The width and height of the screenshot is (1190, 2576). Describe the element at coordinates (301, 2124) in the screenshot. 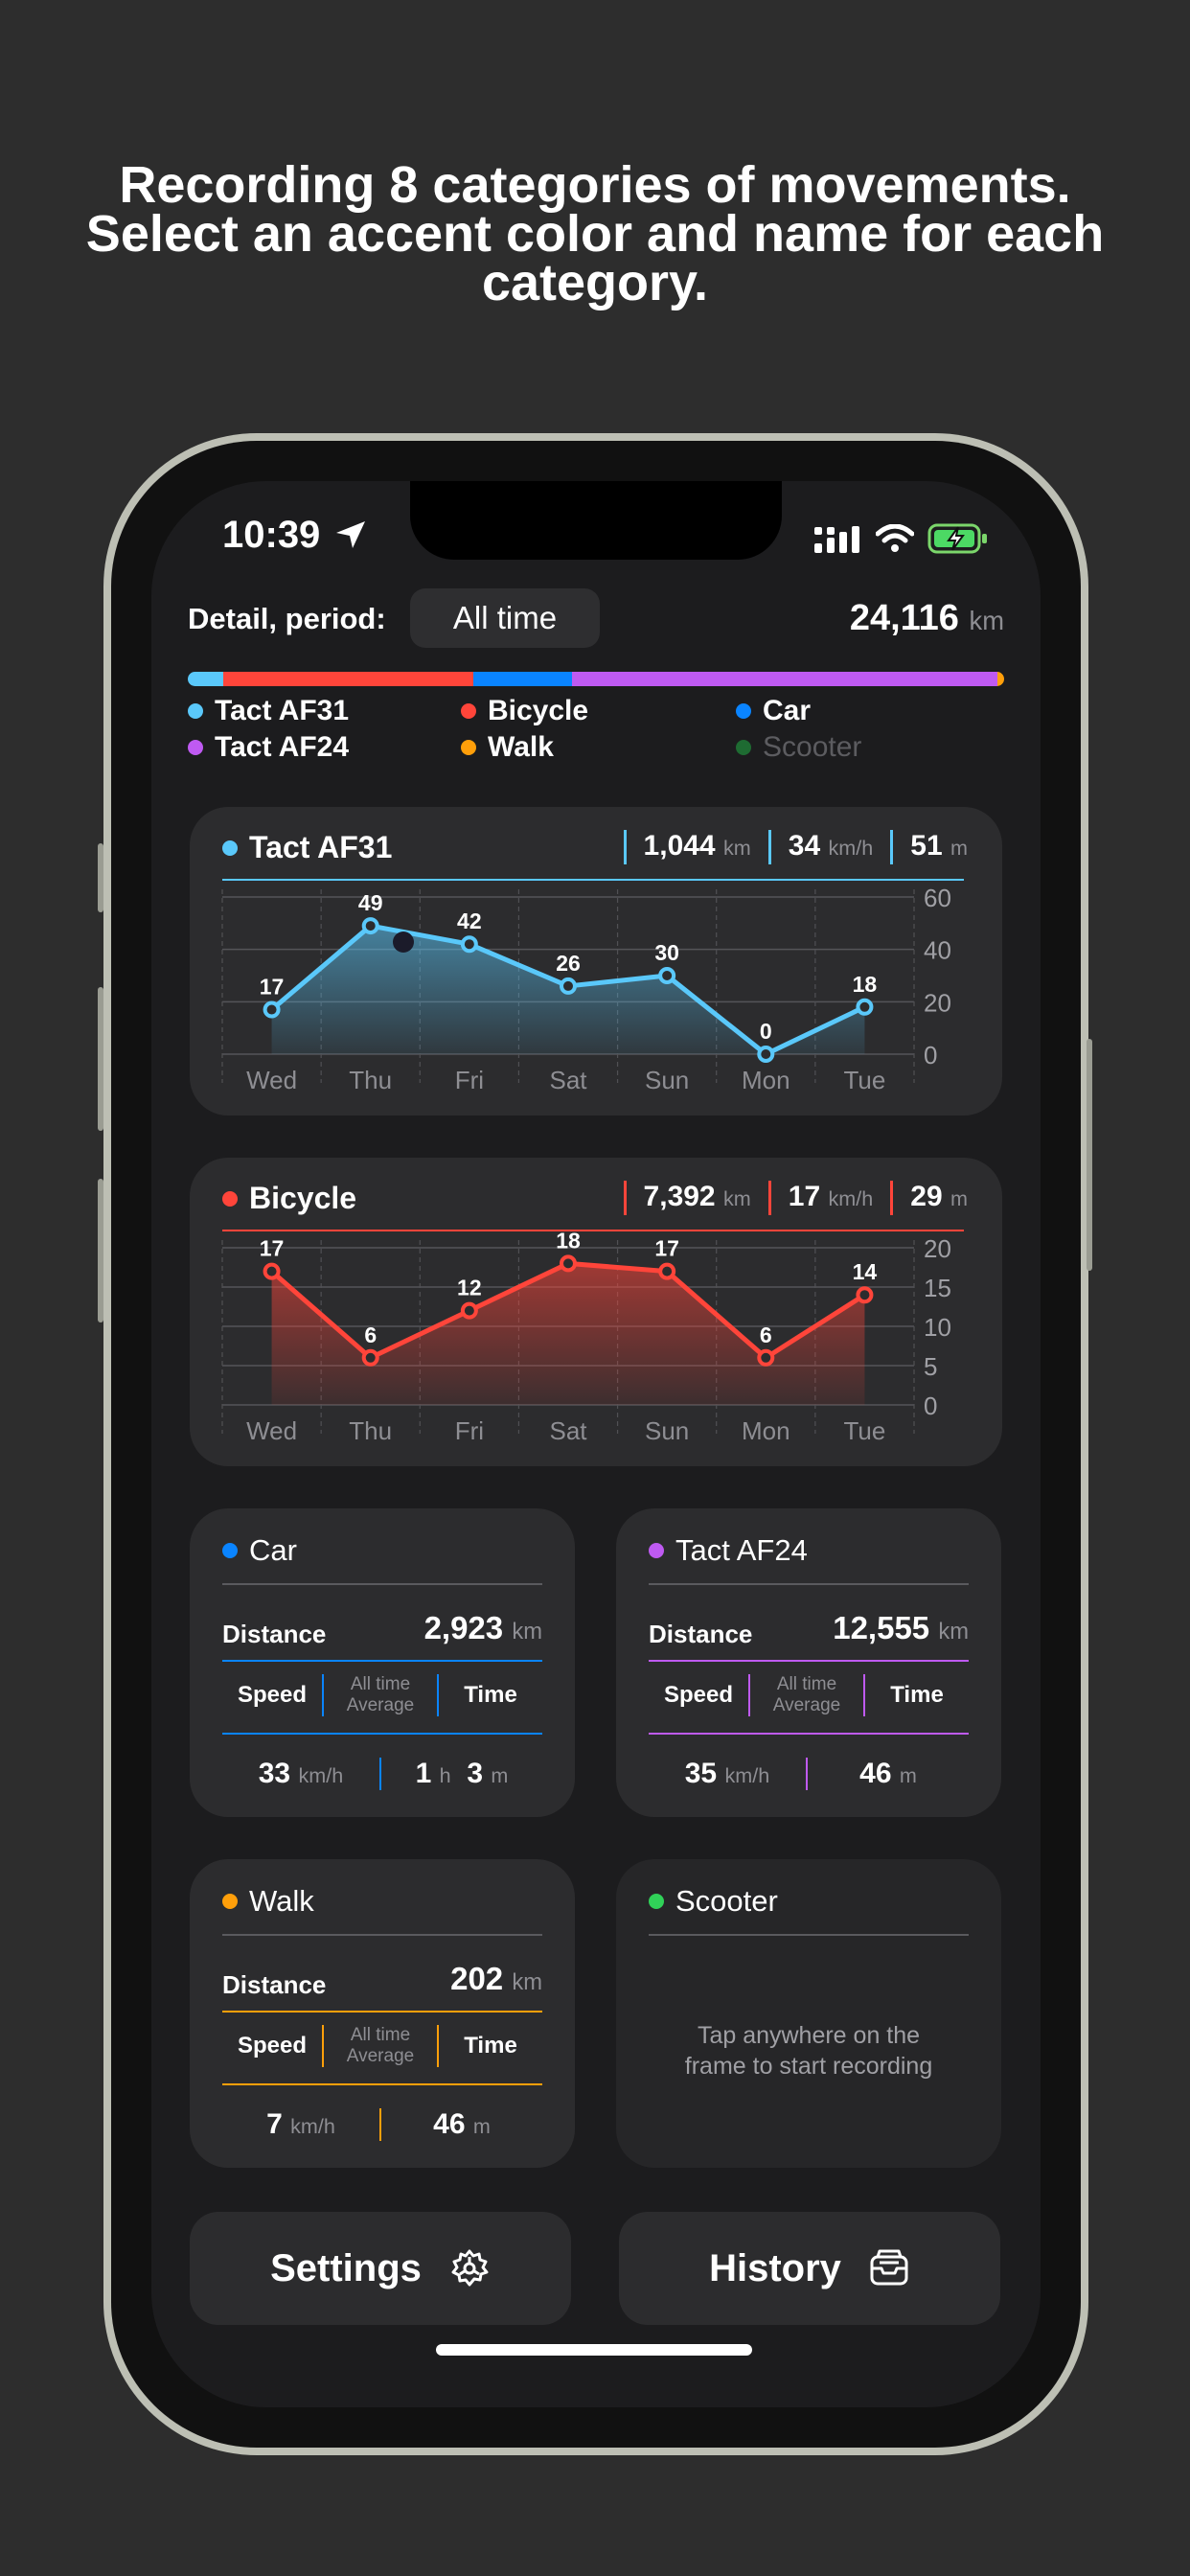

I see `speed-value: 7 km/h` at that location.